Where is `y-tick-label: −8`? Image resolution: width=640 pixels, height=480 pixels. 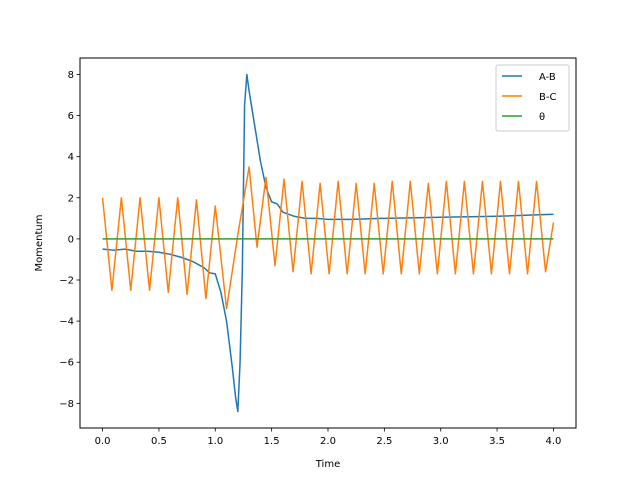 y-tick-label: −8 is located at coordinates (66, 404).